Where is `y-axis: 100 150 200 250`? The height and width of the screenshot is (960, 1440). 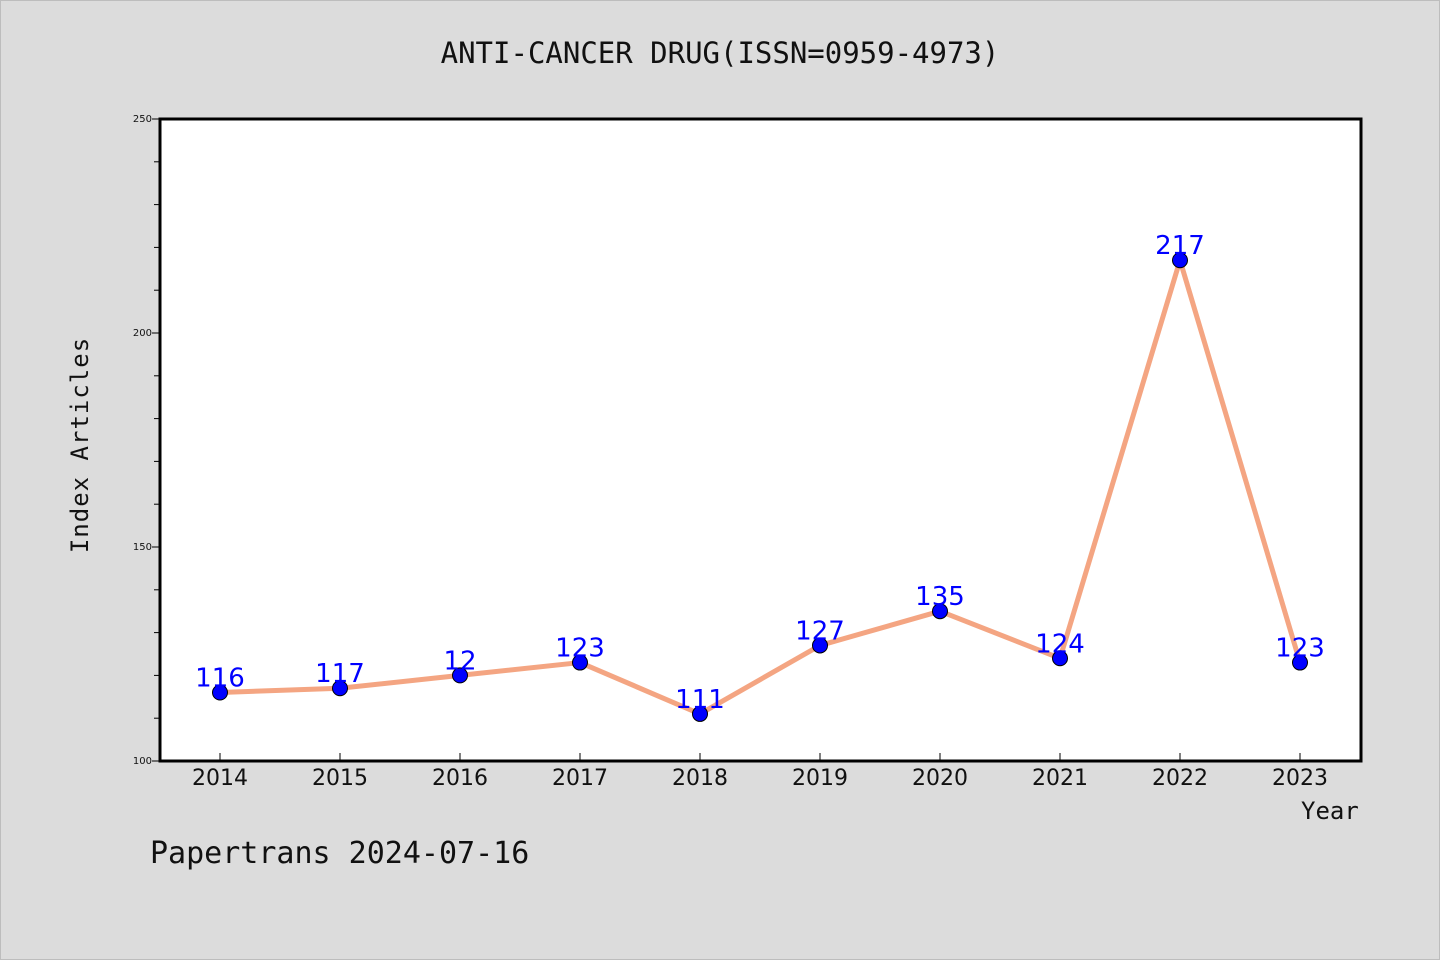 y-axis: 100 150 200 250 is located at coordinates (146, 440).